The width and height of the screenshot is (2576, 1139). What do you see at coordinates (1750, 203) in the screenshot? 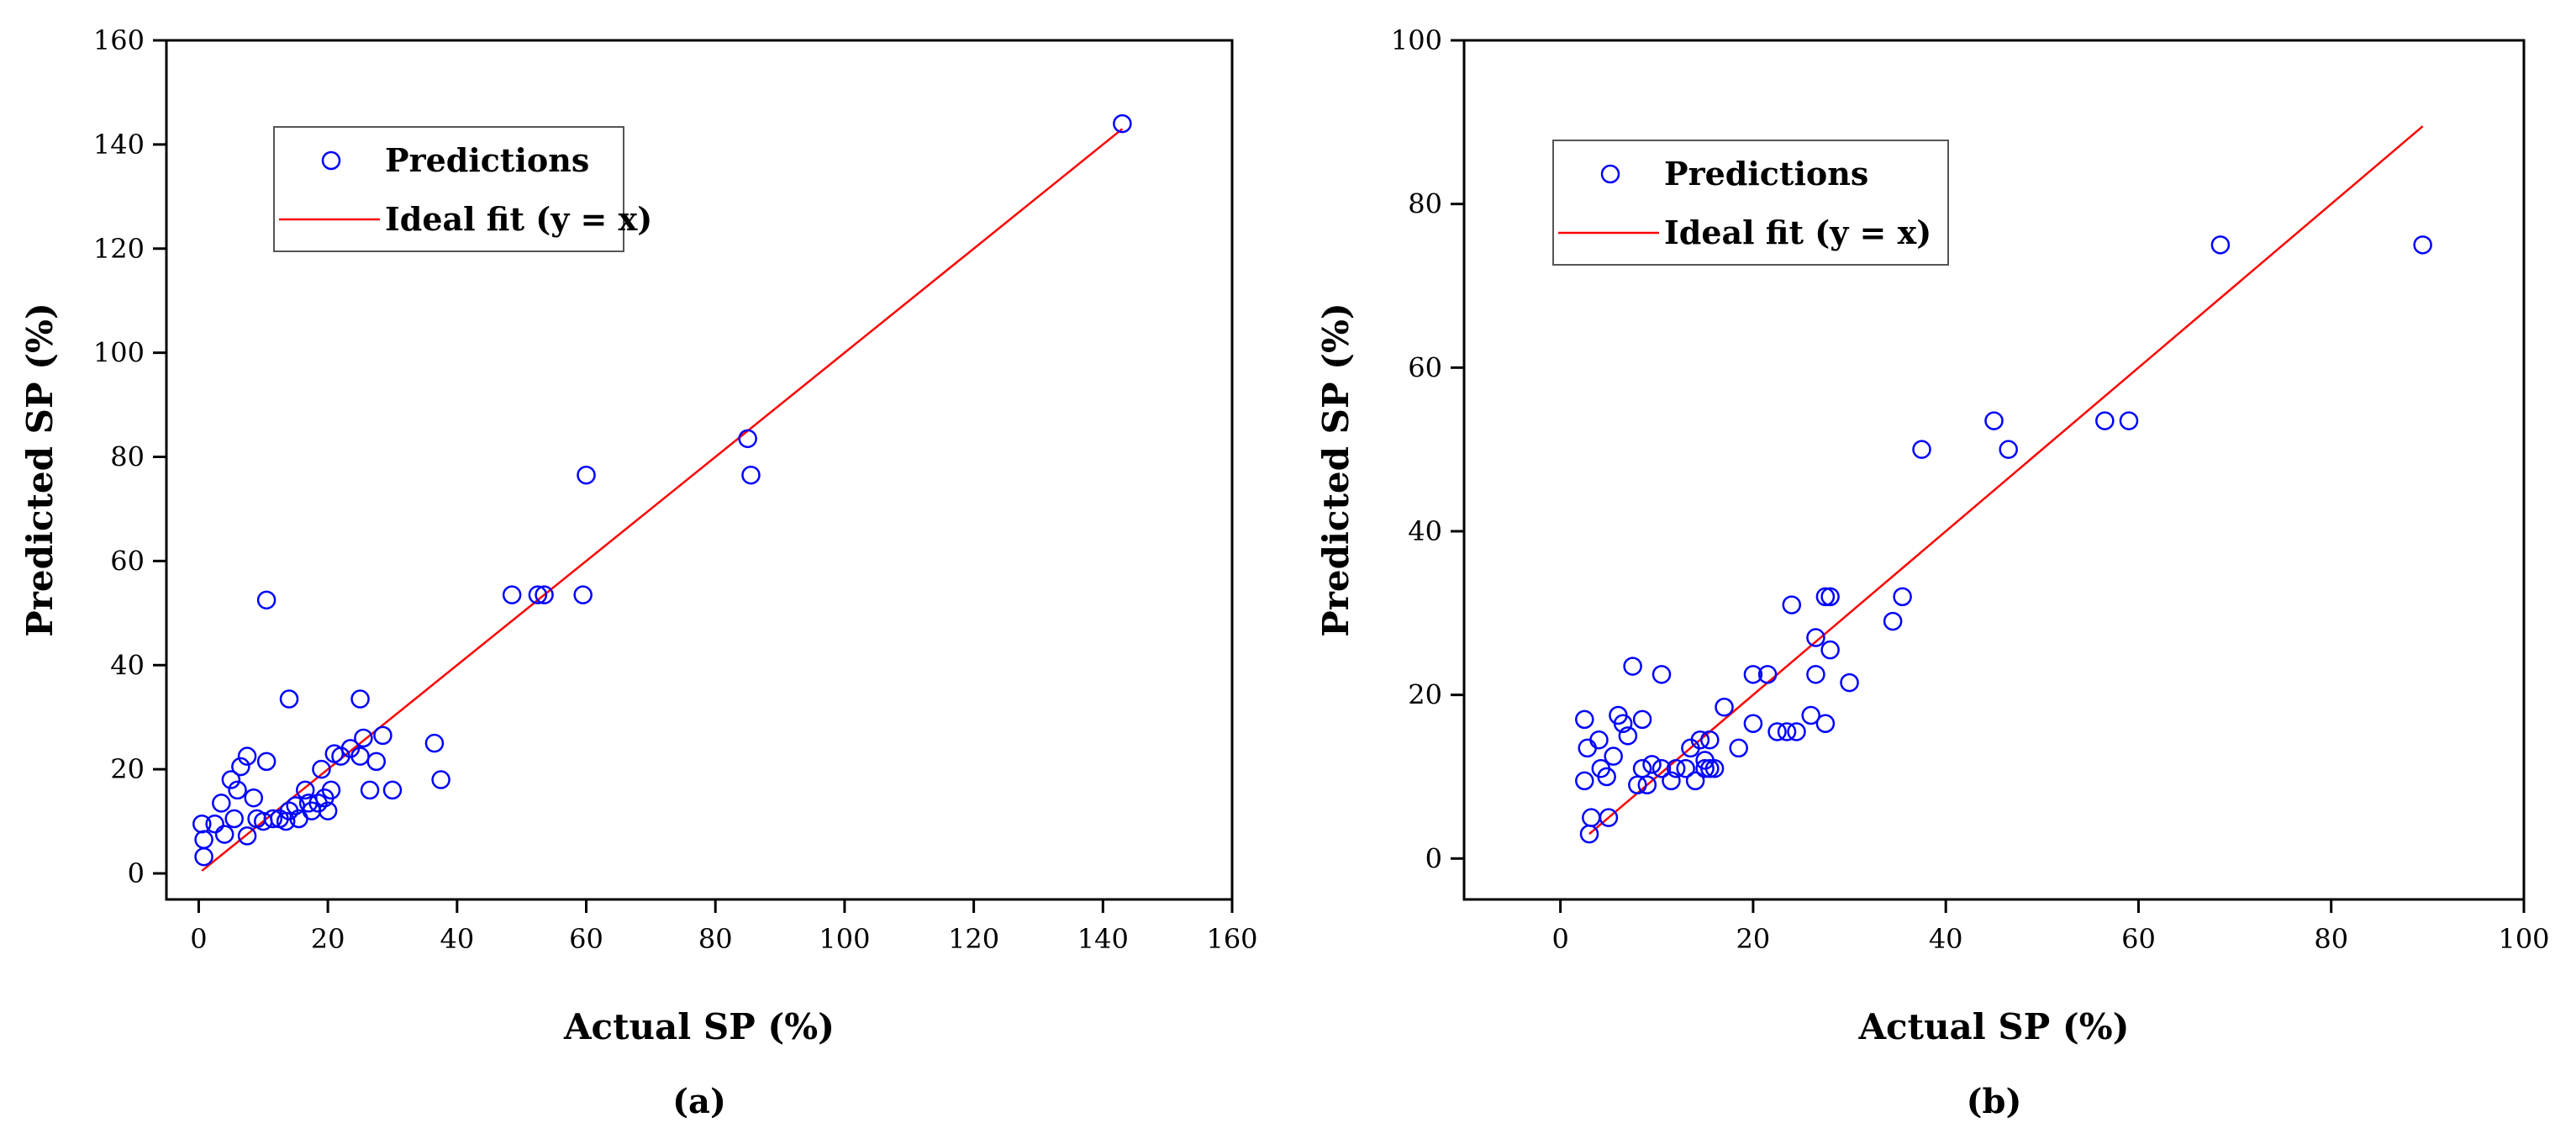
I see `chart-b-legend-box` at bounding box center [1750, 203].